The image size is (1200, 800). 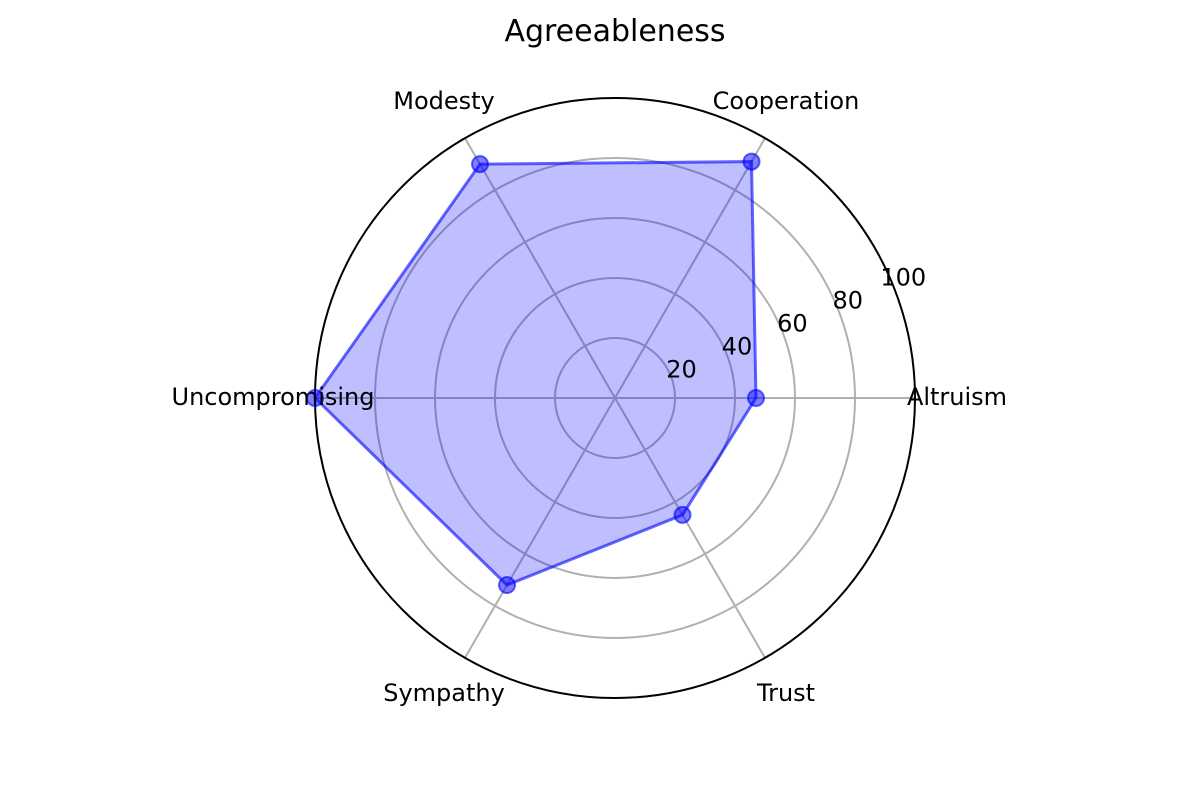 What do you see at coordinates (785, 693) in the screenshot?
I see `category-label: Trust` at bounding box center [785, 693].